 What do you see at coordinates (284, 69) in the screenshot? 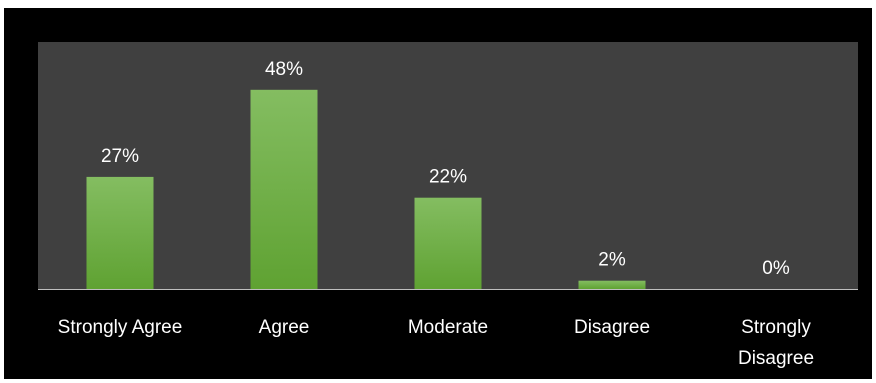
I see `data-label-1: 48%` at bounding box center [284, 69].